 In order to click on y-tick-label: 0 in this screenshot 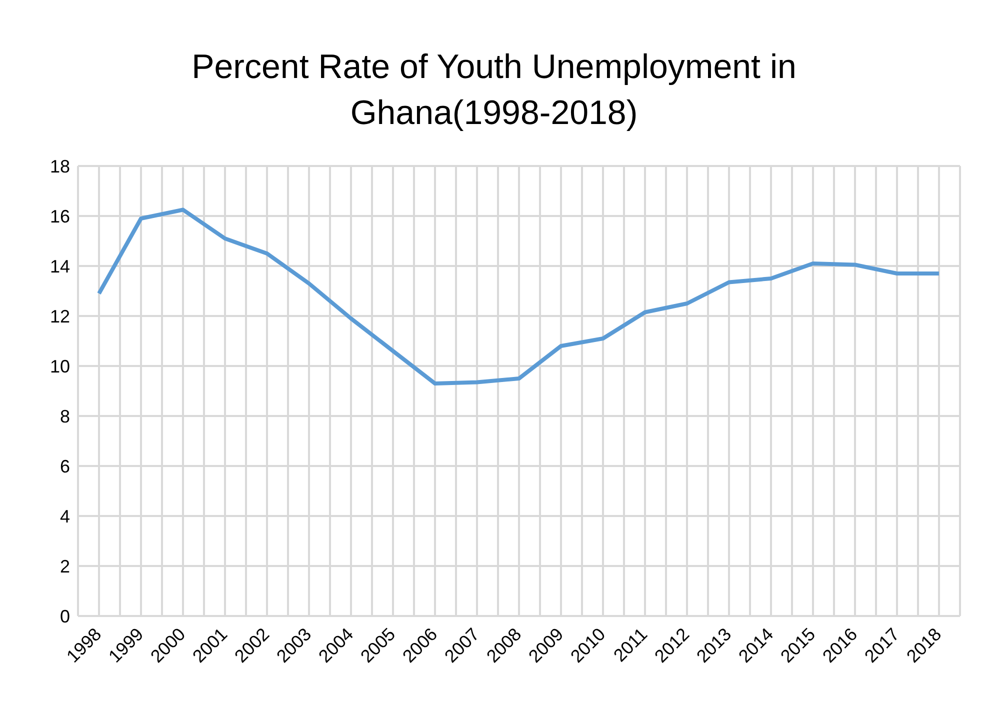, I will do `click(65, 616)`.